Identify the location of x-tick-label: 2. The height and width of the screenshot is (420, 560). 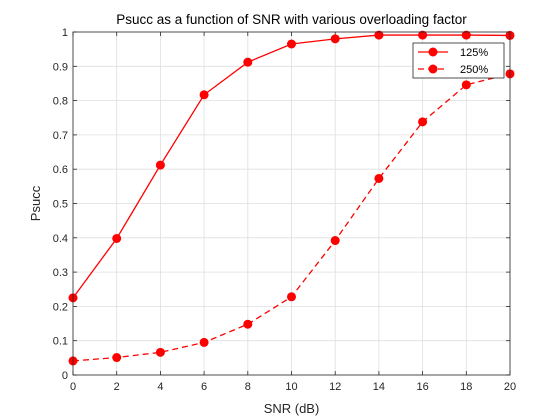
(117, 387).